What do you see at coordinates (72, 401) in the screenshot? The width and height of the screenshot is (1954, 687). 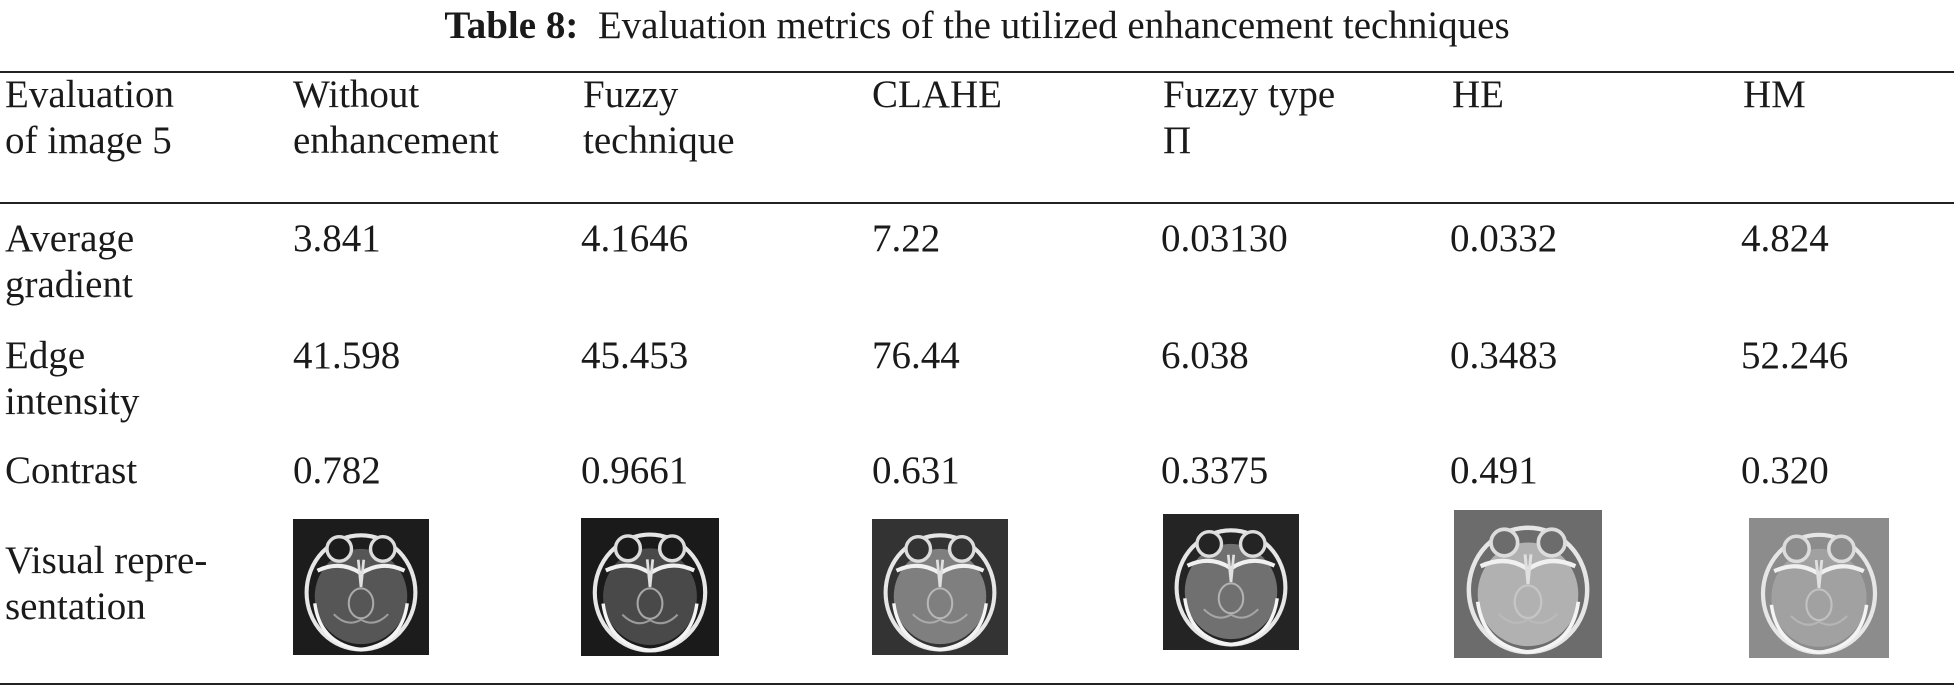 I see `row-label-line: intensity` at bounding box center [72, 401].